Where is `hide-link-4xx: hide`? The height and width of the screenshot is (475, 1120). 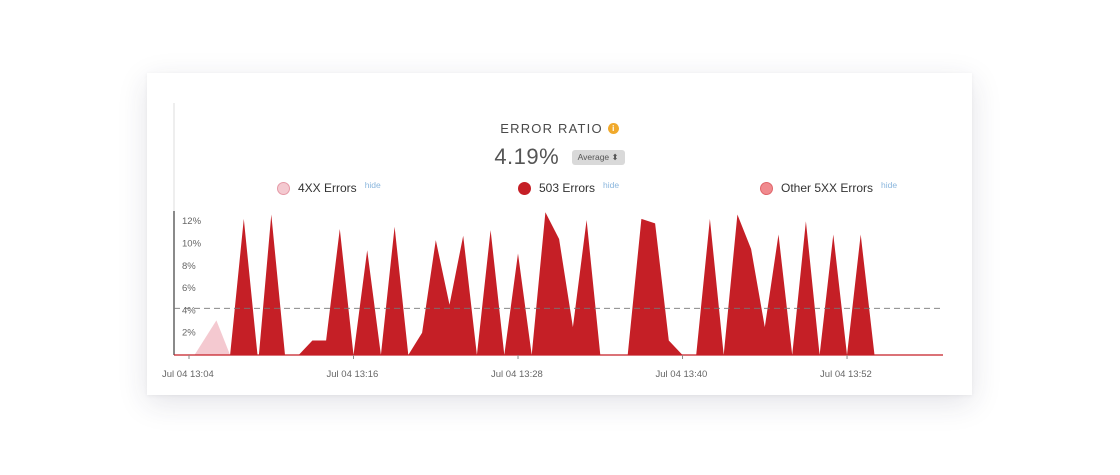
hide-link-4xx: hide is located at coordinates (372, 185).